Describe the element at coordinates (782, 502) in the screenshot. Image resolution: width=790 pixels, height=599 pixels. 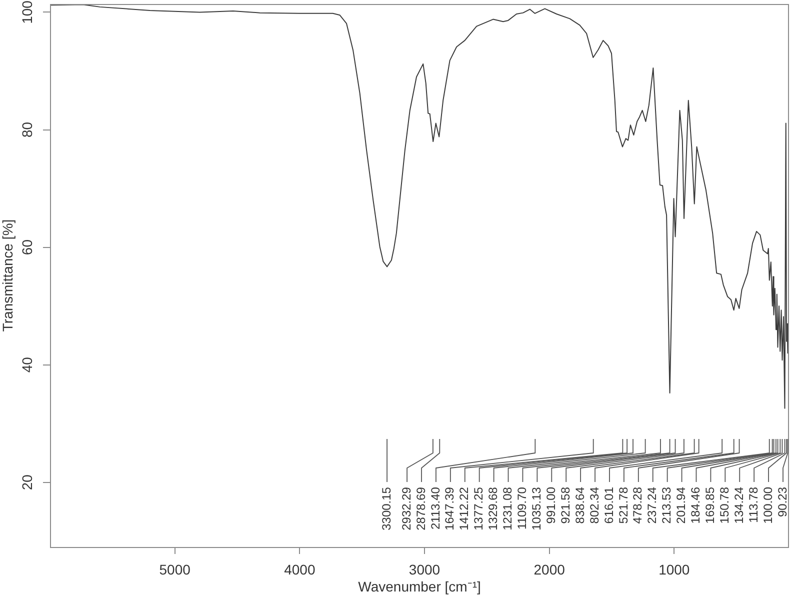
I see `annotation: 90.23` at that location.